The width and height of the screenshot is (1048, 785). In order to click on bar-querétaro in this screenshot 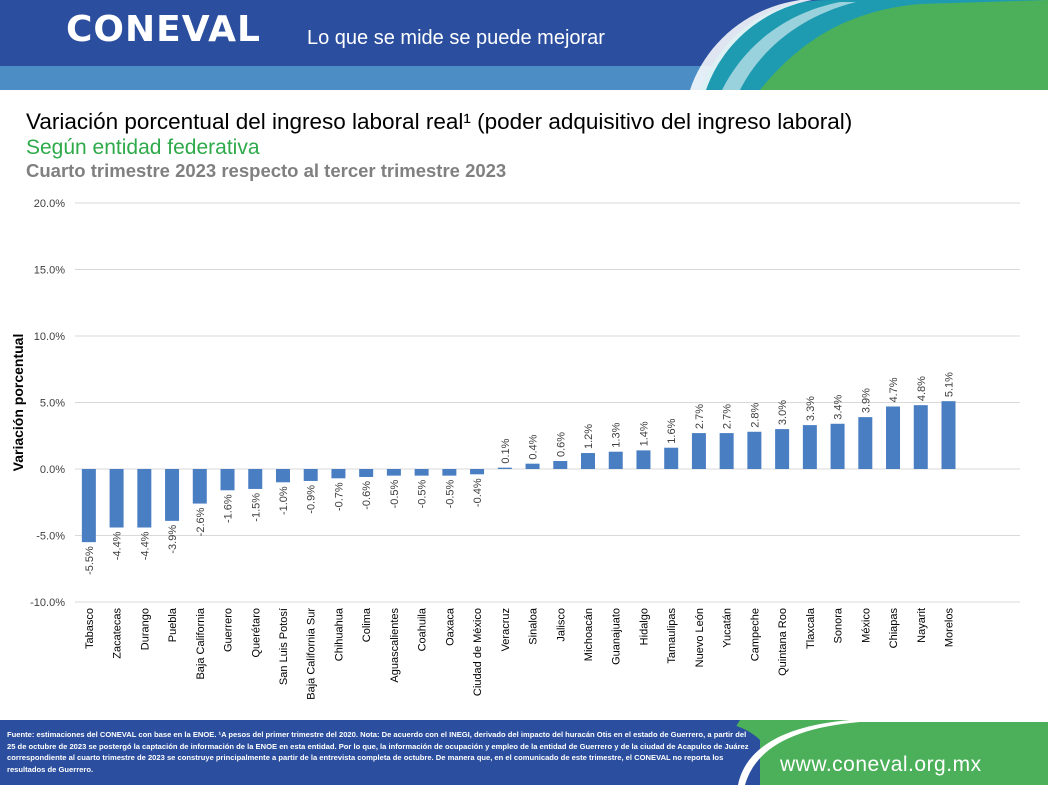, I will do `click(255, 479)`.